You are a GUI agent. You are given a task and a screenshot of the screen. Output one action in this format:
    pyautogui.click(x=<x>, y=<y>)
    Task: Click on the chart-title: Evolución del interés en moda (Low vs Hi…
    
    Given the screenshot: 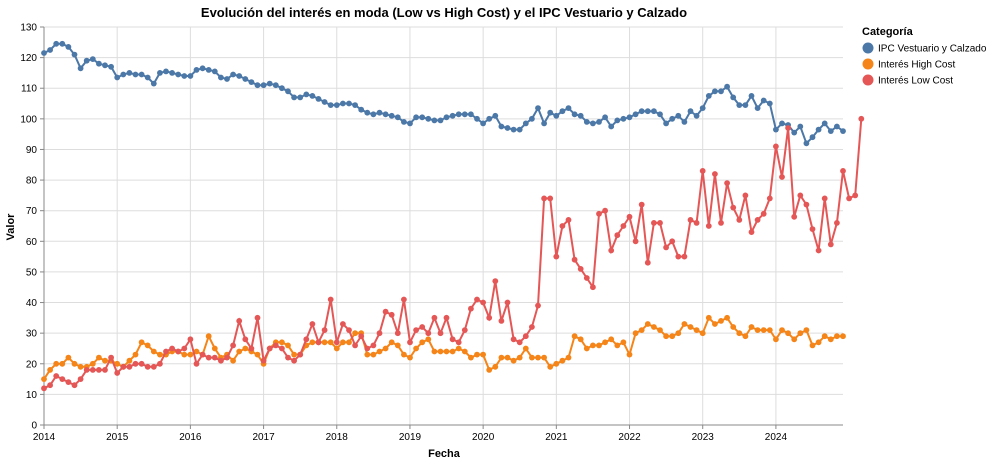 What is the action you would take?
    pyautogui.click(x=444, y=12)
    